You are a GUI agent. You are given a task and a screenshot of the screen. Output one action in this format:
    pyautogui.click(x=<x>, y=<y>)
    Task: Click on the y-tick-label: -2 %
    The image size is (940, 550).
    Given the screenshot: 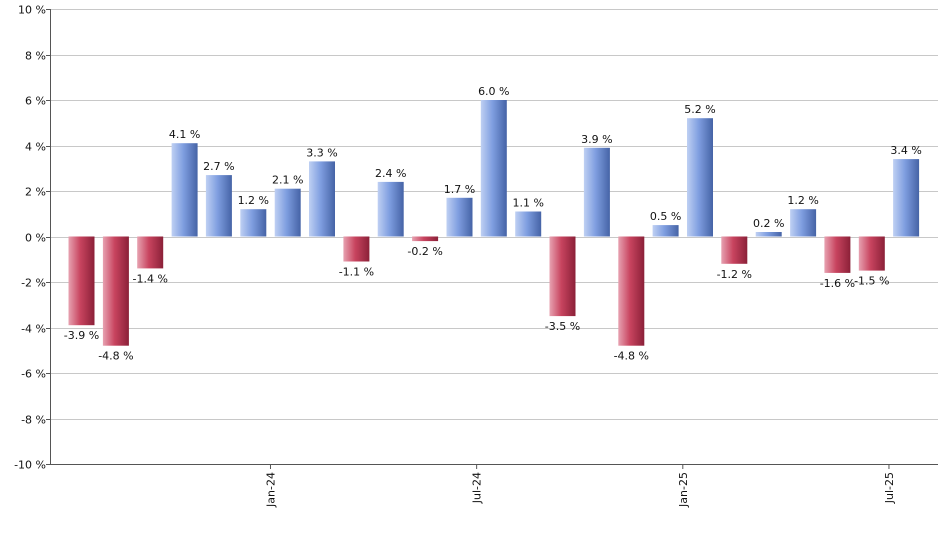 What is the action you would take?
    pyautogui.click(x=33, y=283)
    